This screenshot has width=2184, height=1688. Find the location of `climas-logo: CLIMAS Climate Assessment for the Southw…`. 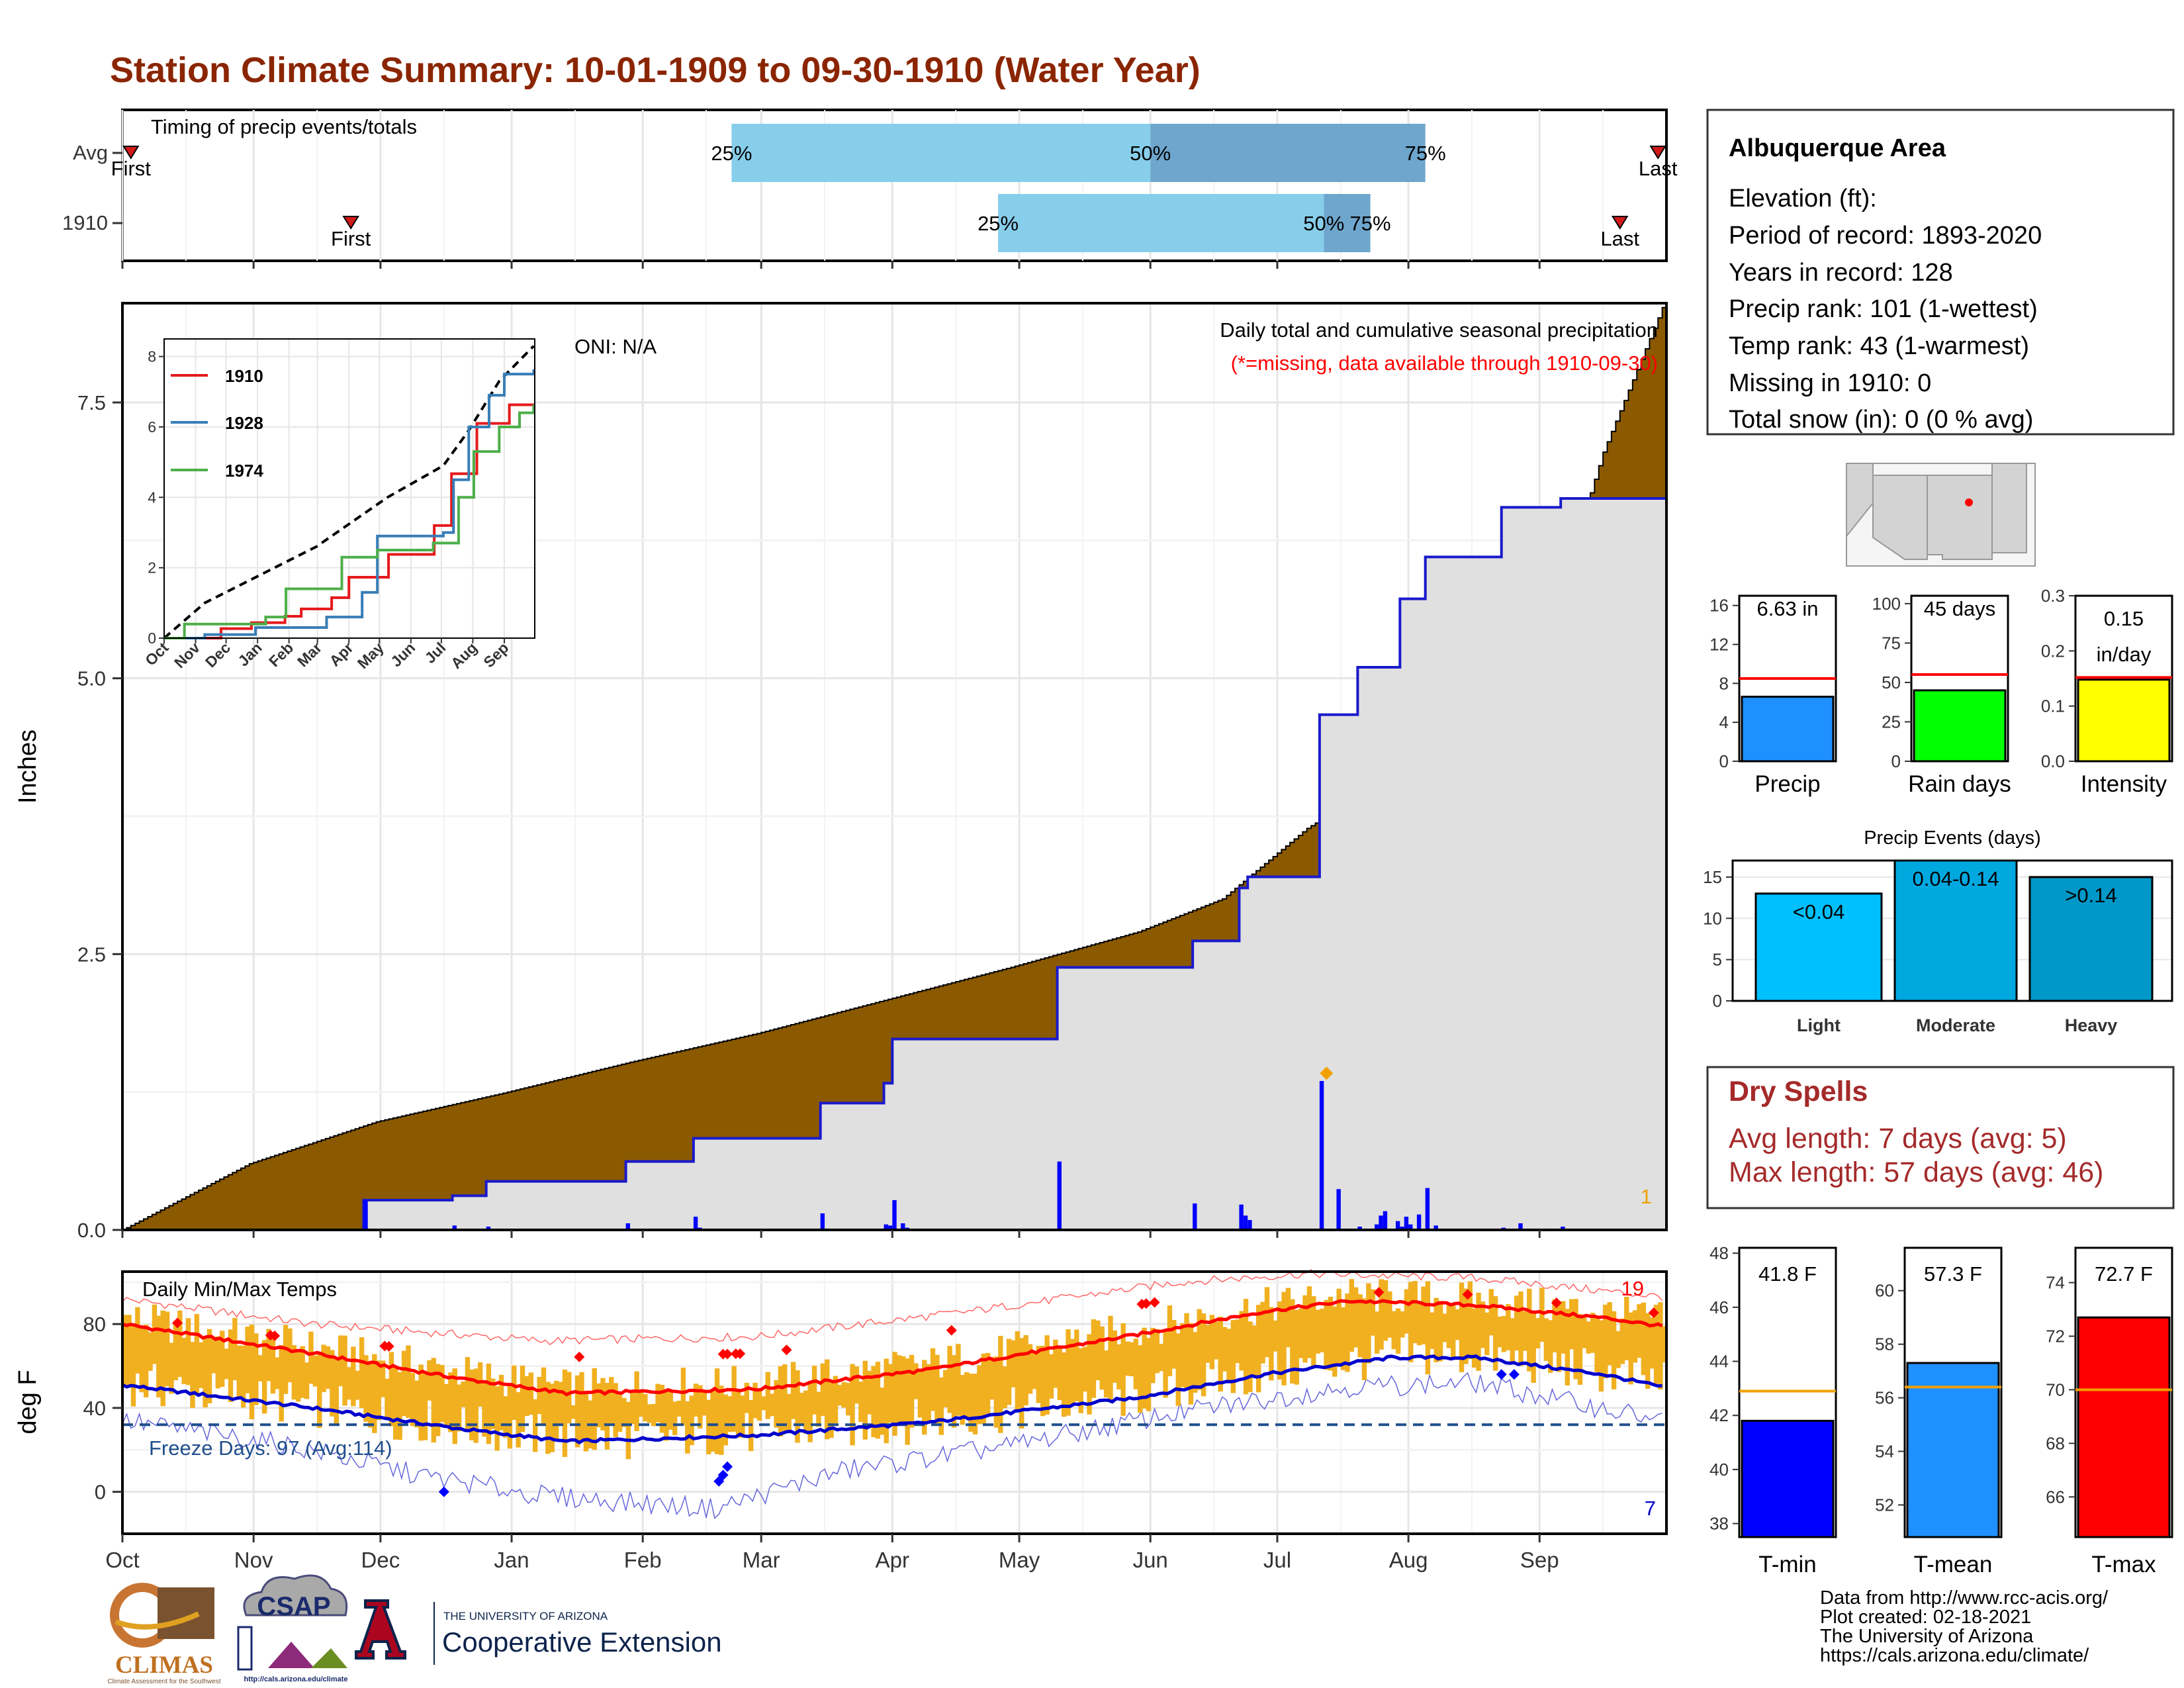

climas-logo: CLIMAS Climate Assessment for the Southw… is located at coordinates (164, 1634).